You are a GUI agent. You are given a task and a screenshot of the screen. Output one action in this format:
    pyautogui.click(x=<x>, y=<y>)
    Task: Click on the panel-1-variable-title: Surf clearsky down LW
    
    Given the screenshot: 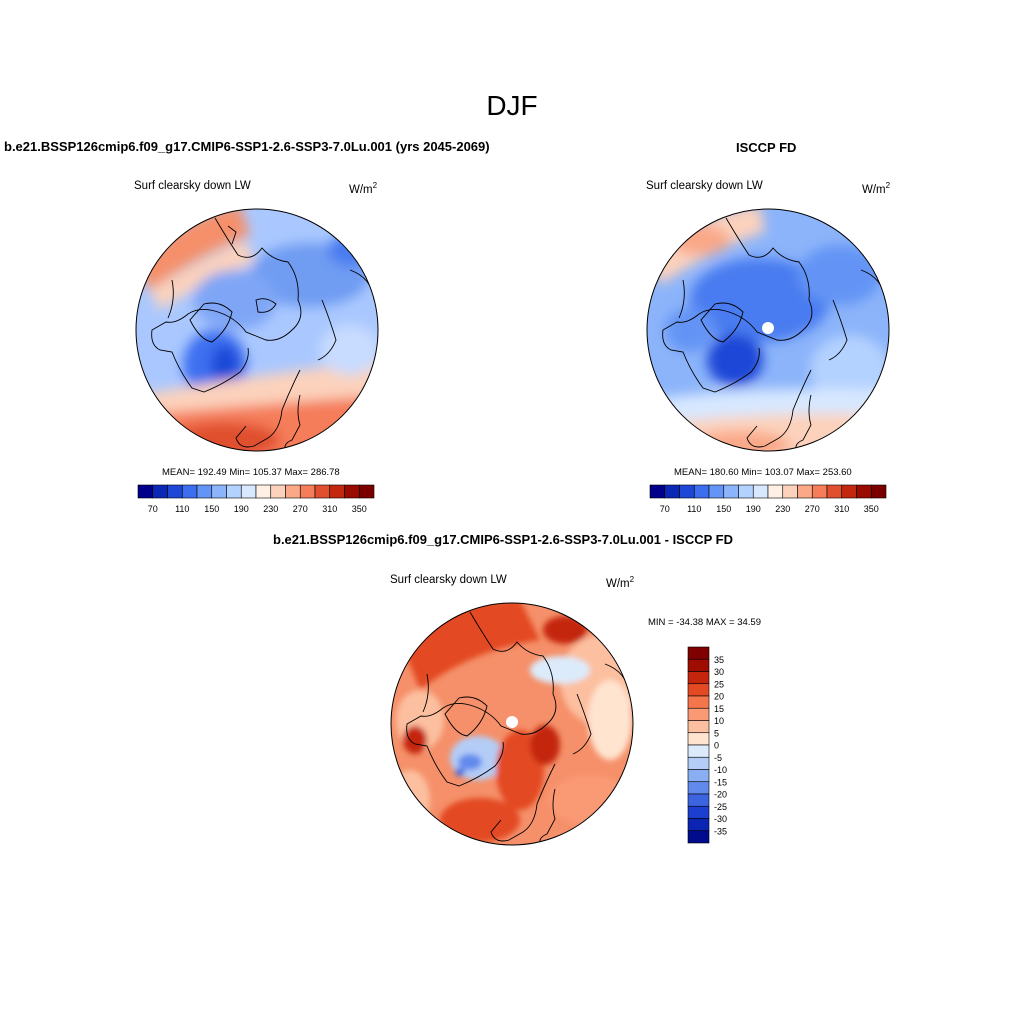 What is the action you would take?
    pyautogui.click(x=192, y=186)
    